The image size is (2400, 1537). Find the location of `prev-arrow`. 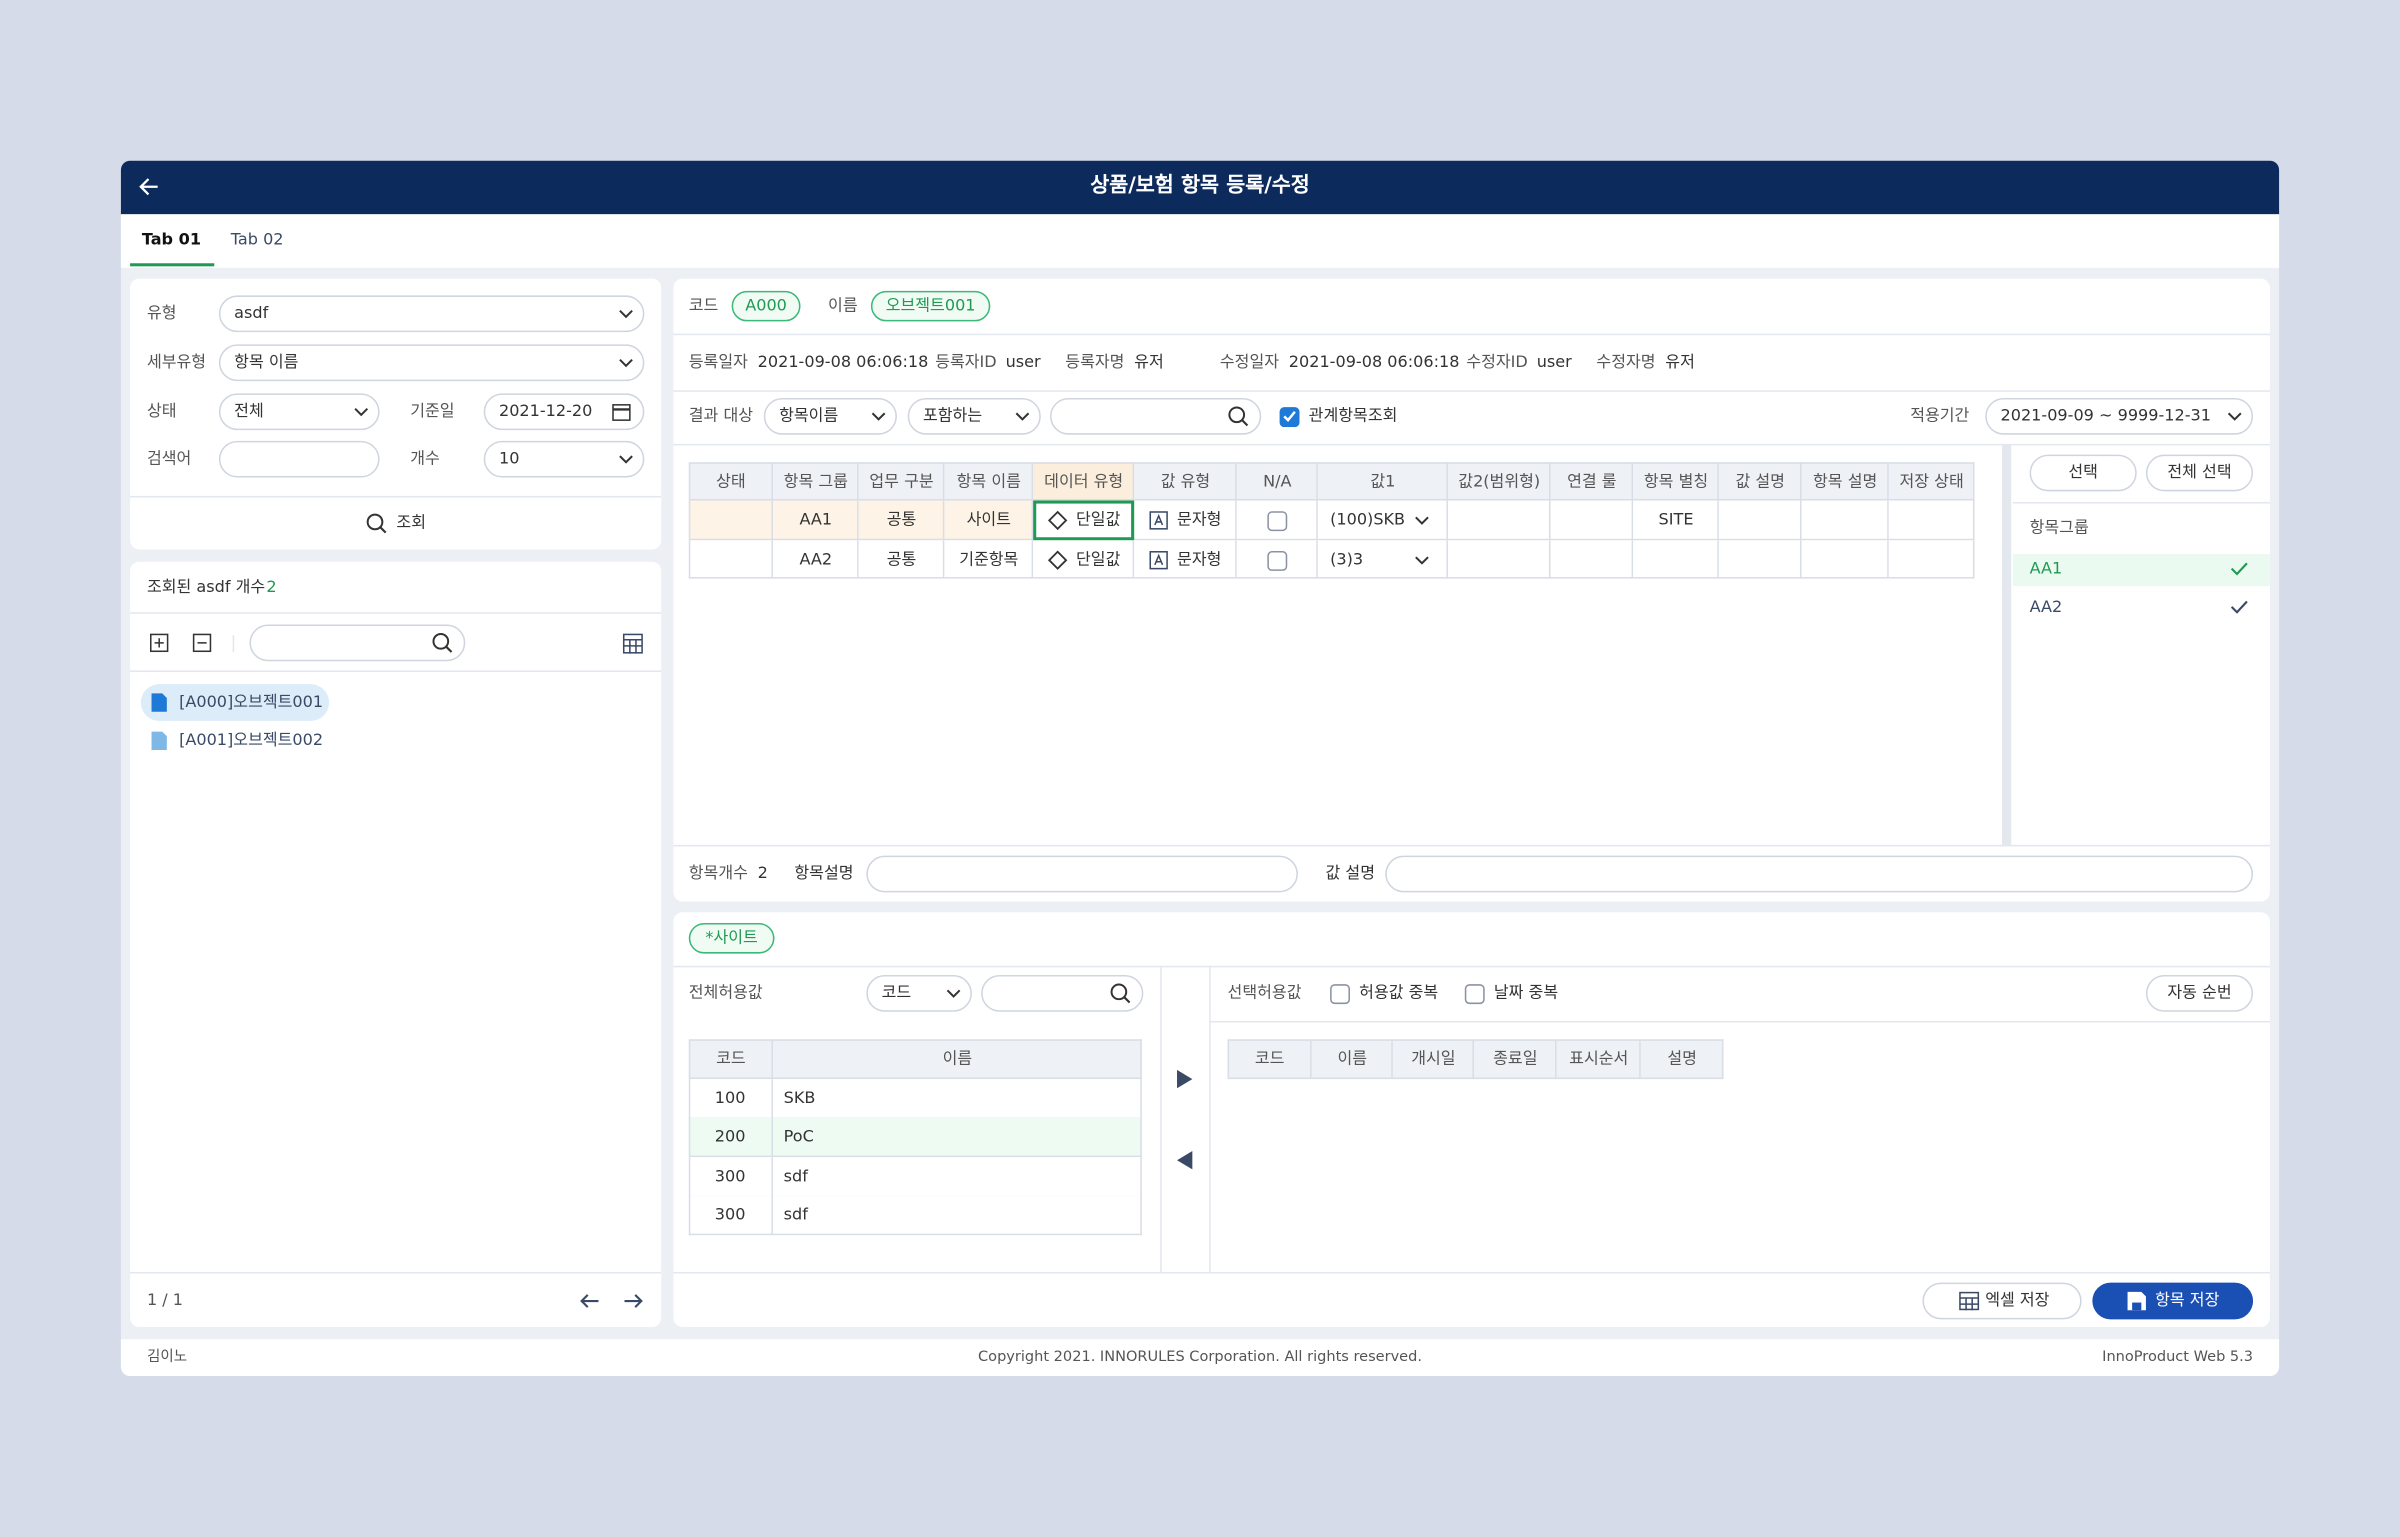

prev-arrow is located at coordinates (590, 1300).